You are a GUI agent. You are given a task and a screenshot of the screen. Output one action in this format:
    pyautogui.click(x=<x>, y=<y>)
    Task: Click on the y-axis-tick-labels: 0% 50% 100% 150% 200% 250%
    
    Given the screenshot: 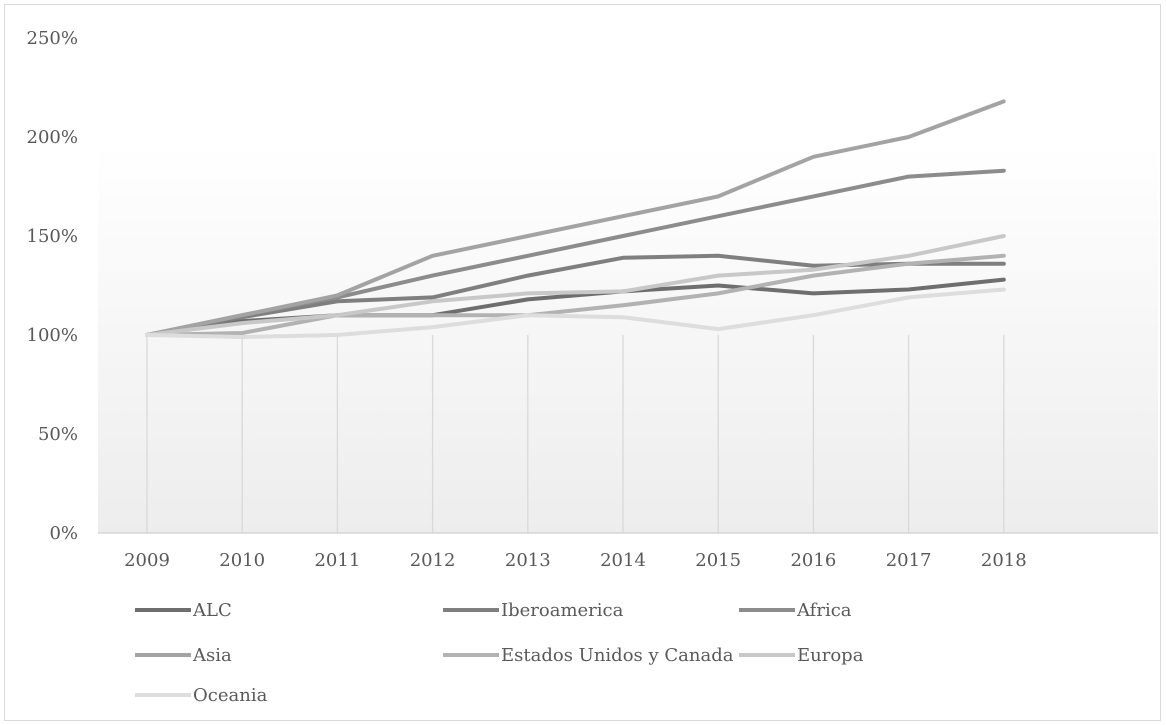 What is the action you would take?
    pyautogui.click(x=52, y=286)
    